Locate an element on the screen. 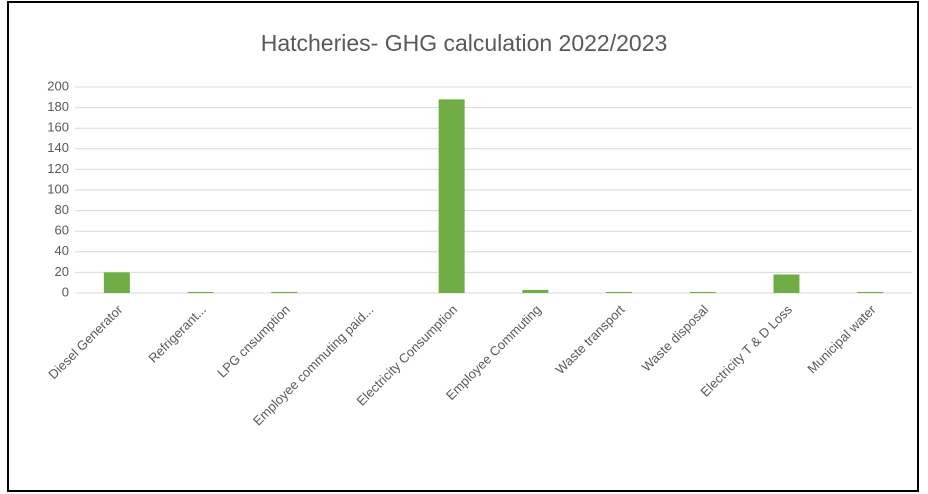 The width and height of the screenshot is (928, 494). y-tick-label: 100 is located at coordinates (58, 188).